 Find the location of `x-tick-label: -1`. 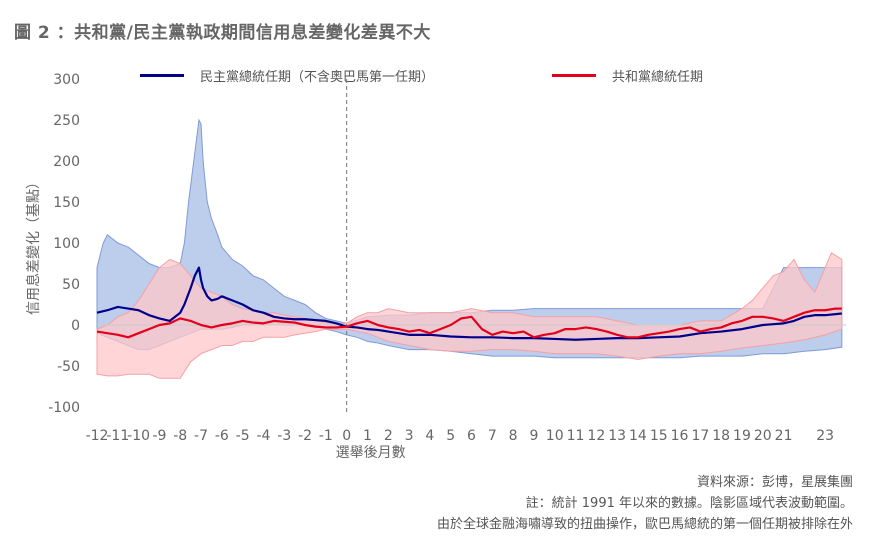

x-tick-label: -1 is located at coordinates (326, 436).